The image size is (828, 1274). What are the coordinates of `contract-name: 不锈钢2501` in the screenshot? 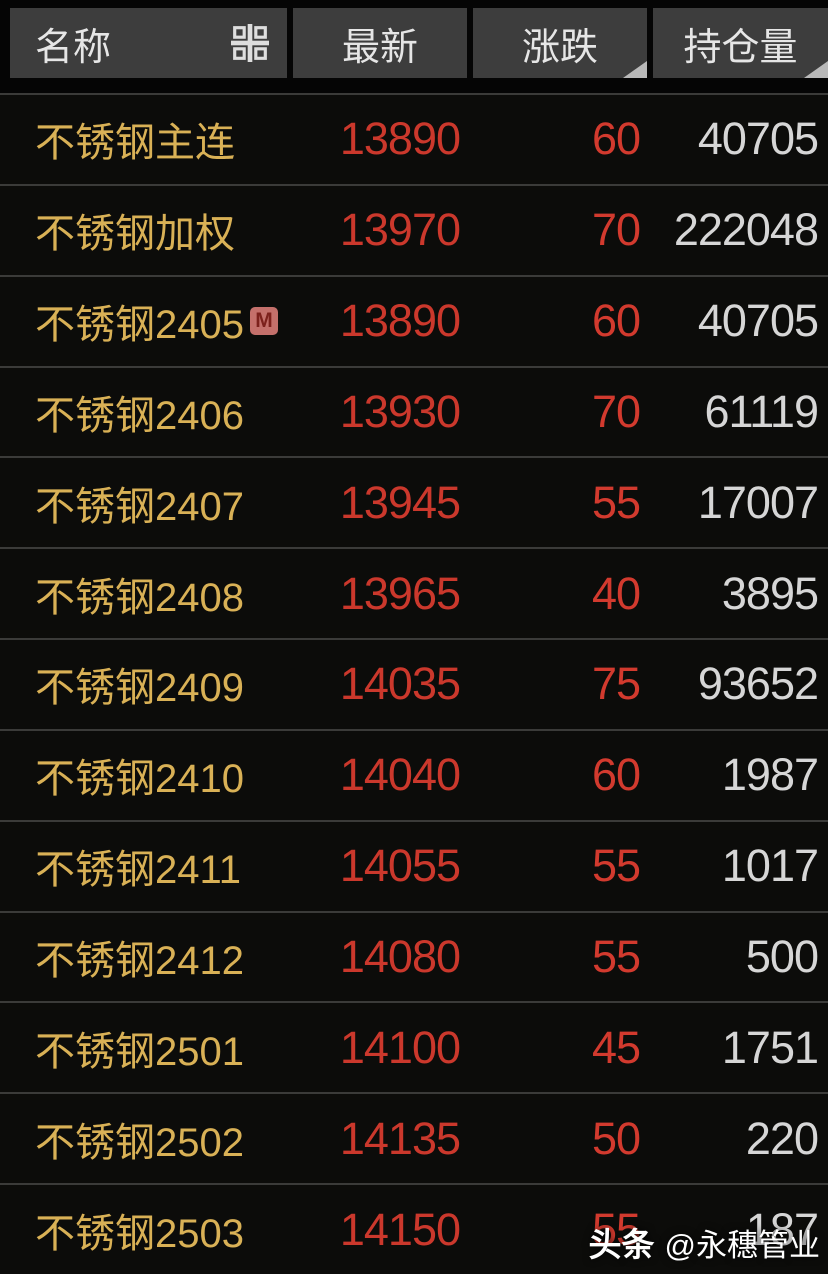 It's located at (139, 1051).